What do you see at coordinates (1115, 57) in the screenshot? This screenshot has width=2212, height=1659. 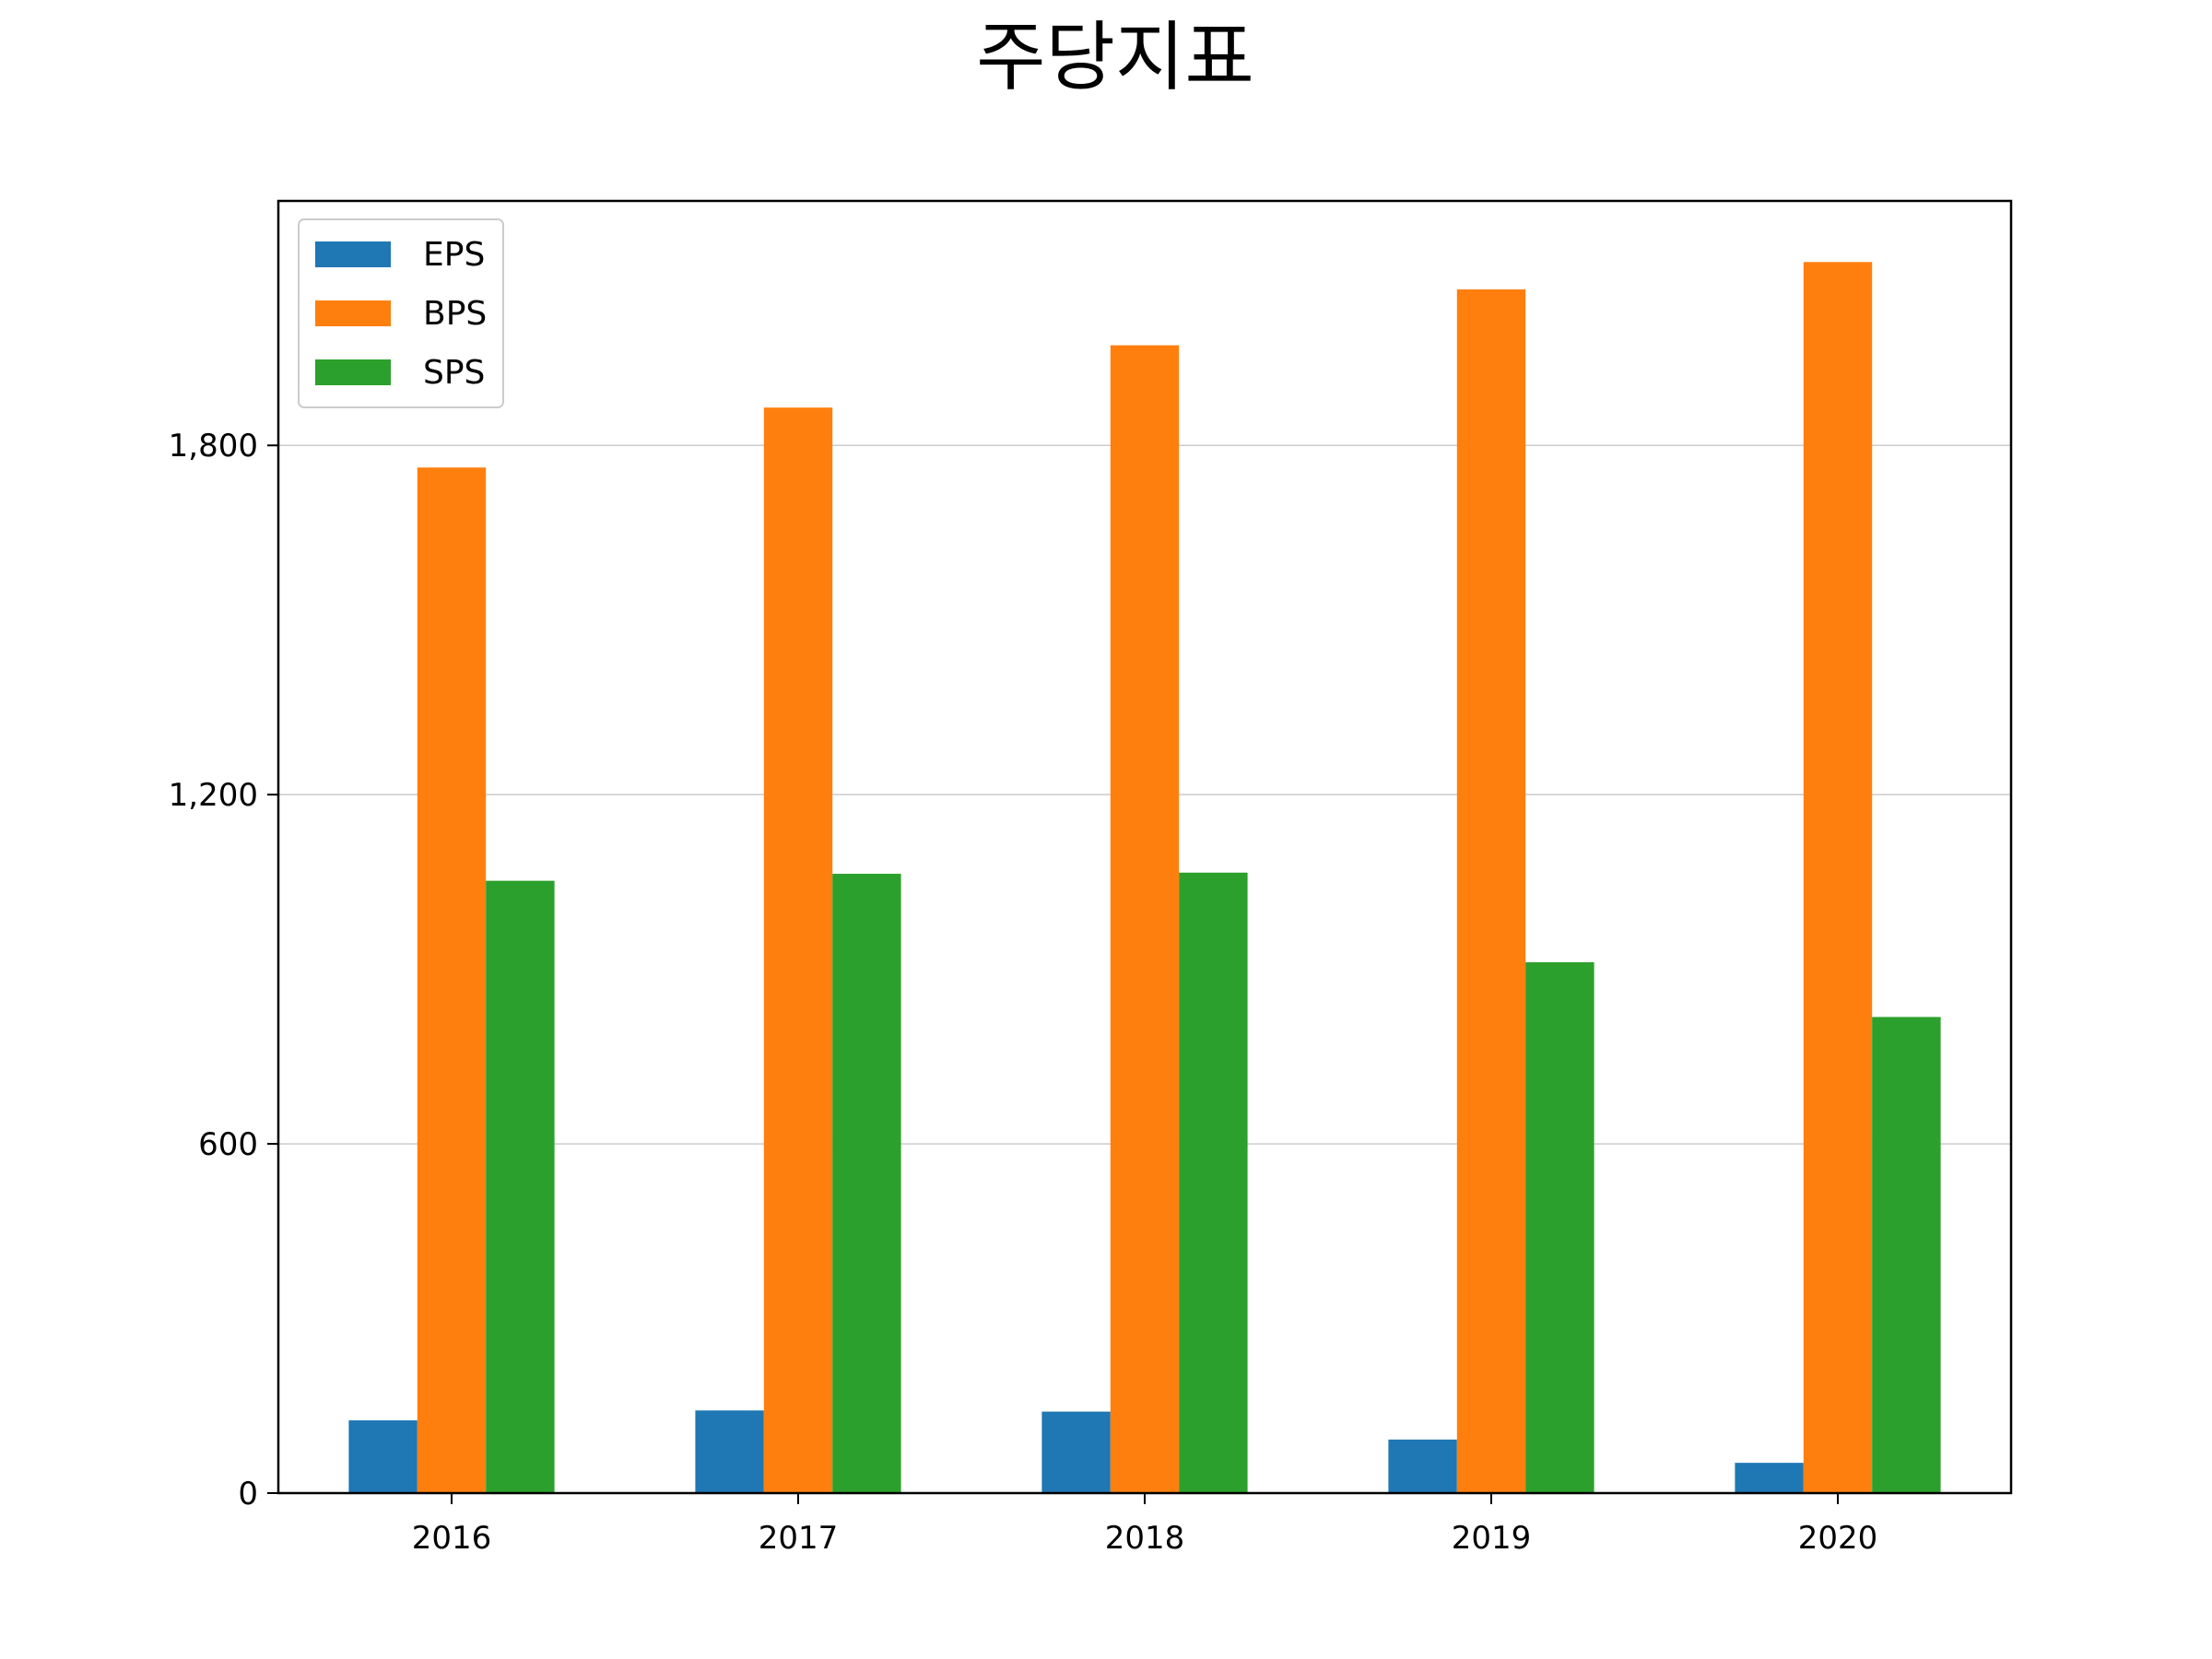 I see `chart-title: 주당지표` at bounding box center [1115, 57].